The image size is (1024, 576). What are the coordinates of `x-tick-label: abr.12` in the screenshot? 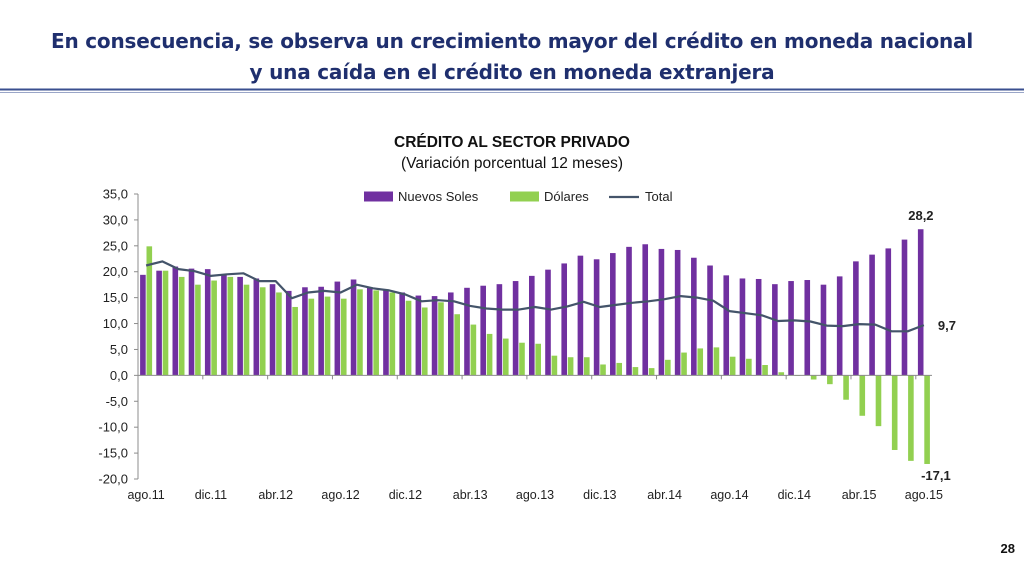 It's located at (275, 495).